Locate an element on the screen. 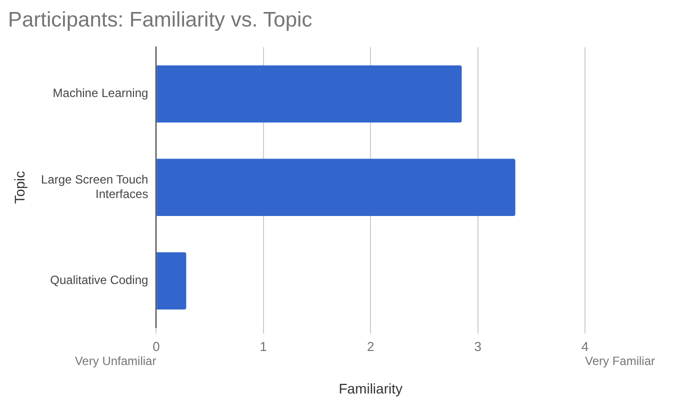 The image size is (675, 414). x-tick-label: 1 is located at coordinates (264, 346).